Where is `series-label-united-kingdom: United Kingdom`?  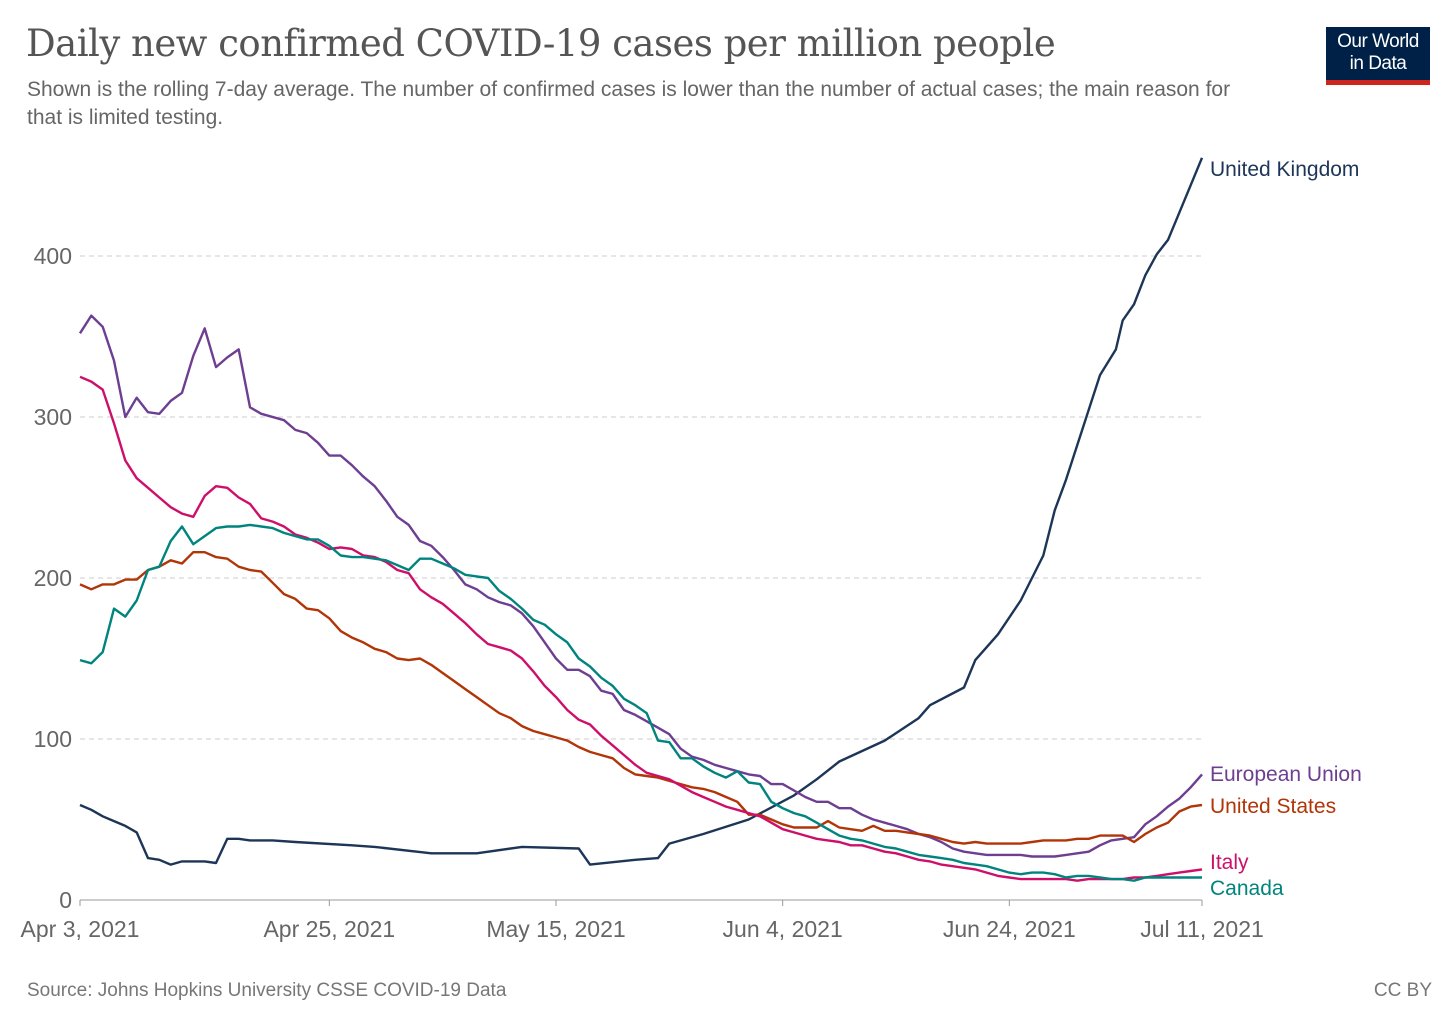
series-label-united-kingdom: United Kingdom is located at coordinates (1284, 169).